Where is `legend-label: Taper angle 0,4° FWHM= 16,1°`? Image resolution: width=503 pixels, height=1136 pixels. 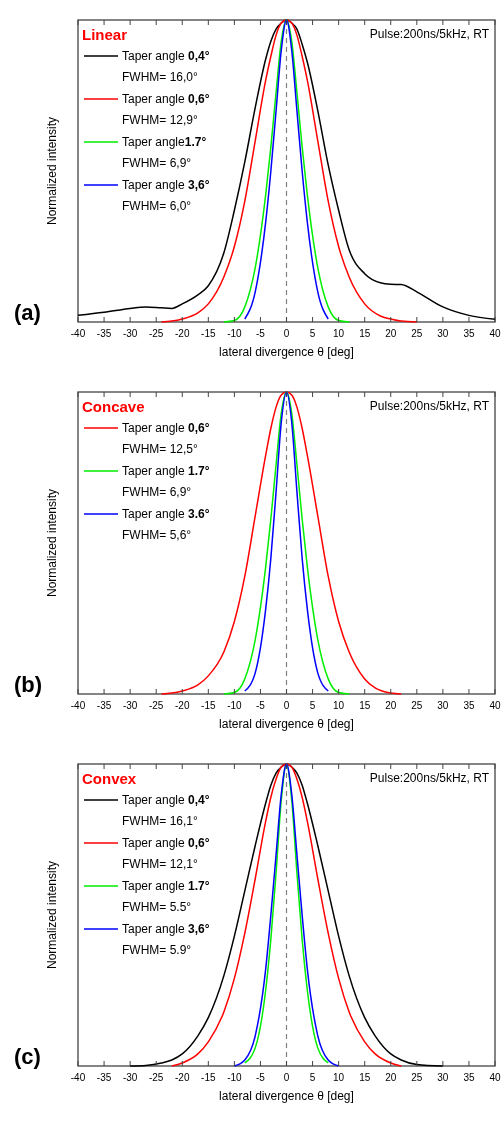 legend-label: Taper angle 0,4° FWHM= 16,1° is located at coordinates (166, 810).